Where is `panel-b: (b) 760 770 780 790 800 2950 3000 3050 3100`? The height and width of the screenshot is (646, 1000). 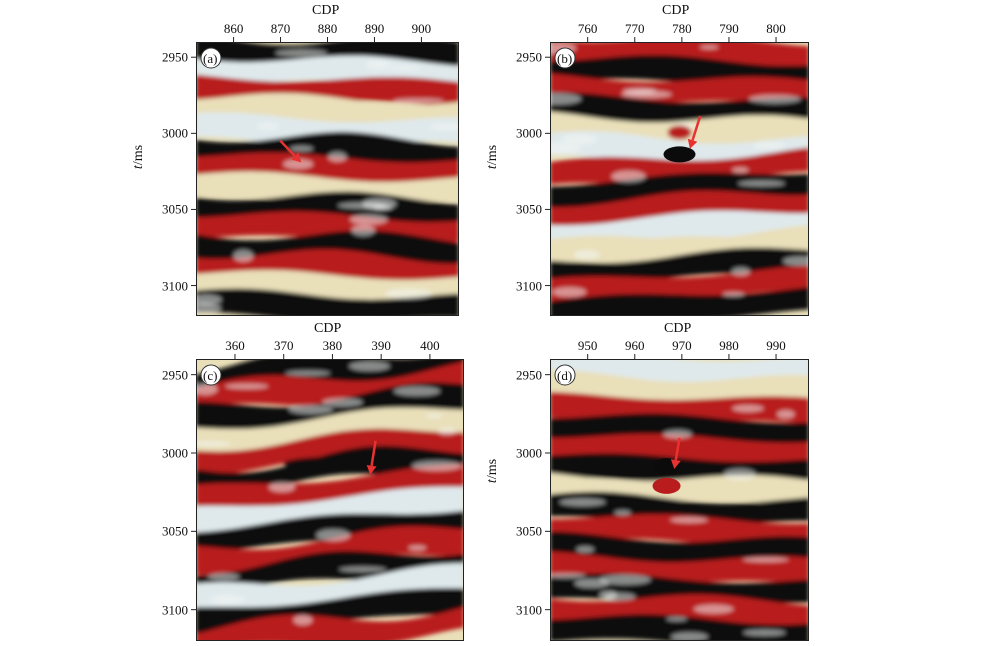 panel-b: (b) 760 770 780 790 800 2950 3000 3050 3100 is located at coordinates (662, 169).